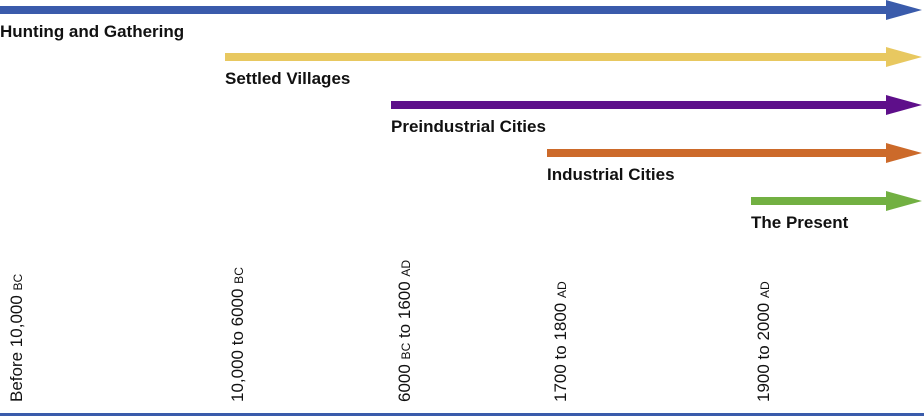 The image size is (924, 418). I want to click on period-label-10000-to-6000: 10,000 to 6000 BC, so click(237, 334).